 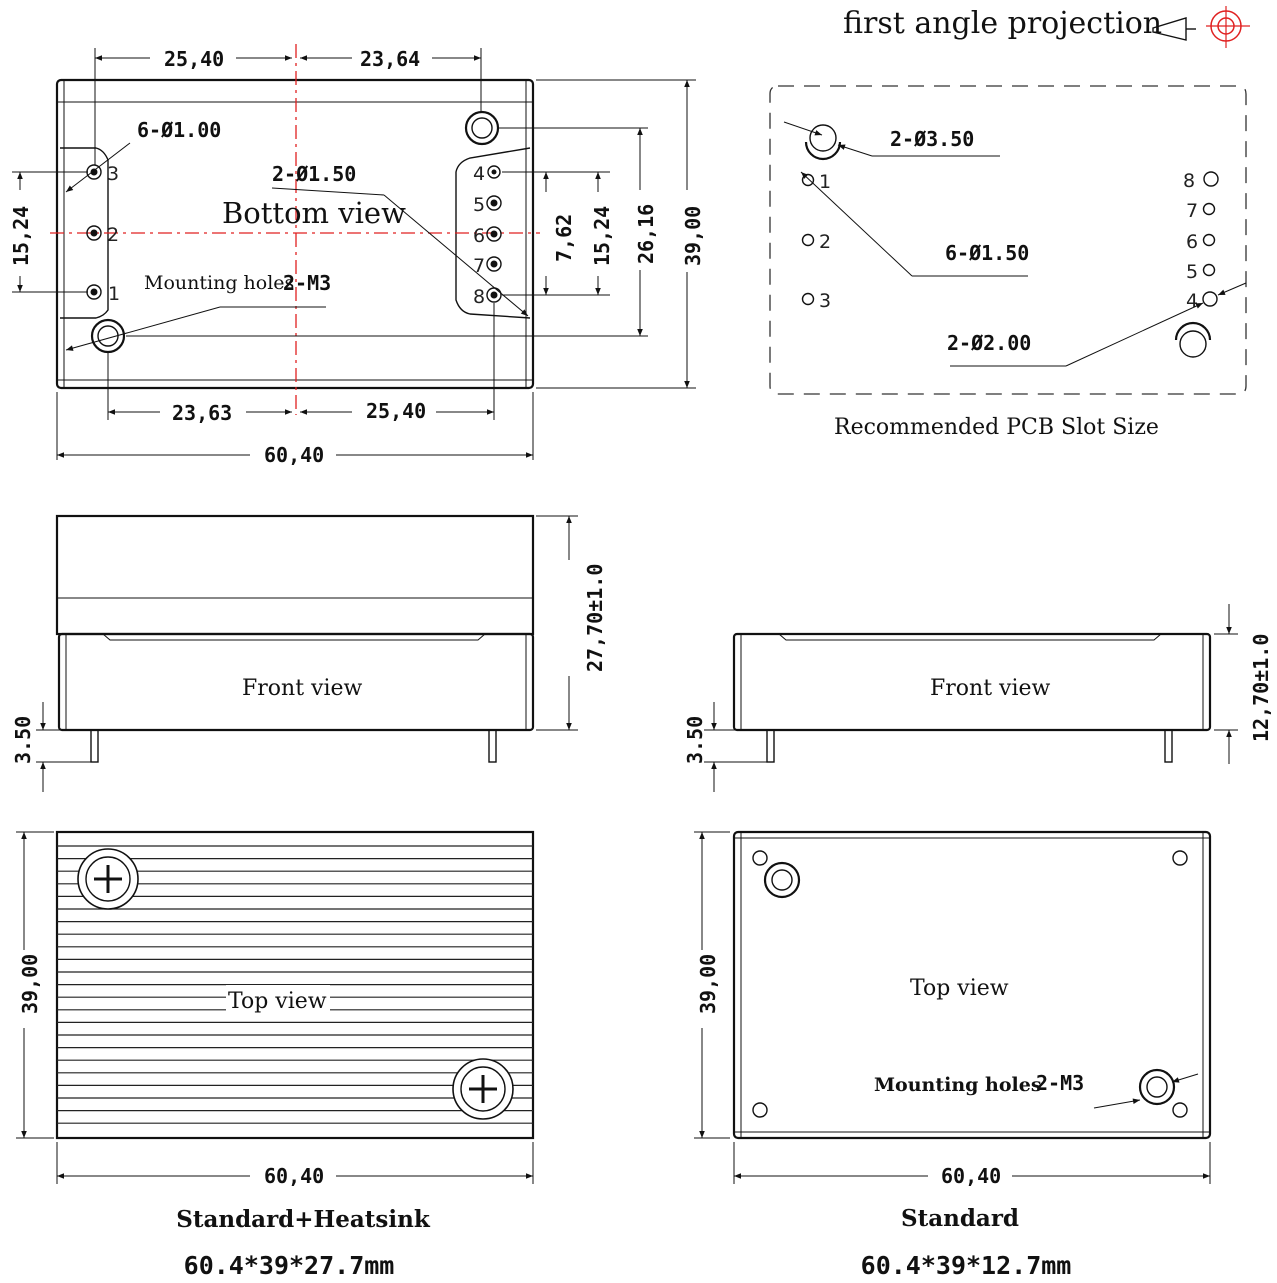 What do you see at coordinates (103, 234) in the screenshot?
I see `bottom-pins-left: 3 2 1` at bounding box center [103, 234].